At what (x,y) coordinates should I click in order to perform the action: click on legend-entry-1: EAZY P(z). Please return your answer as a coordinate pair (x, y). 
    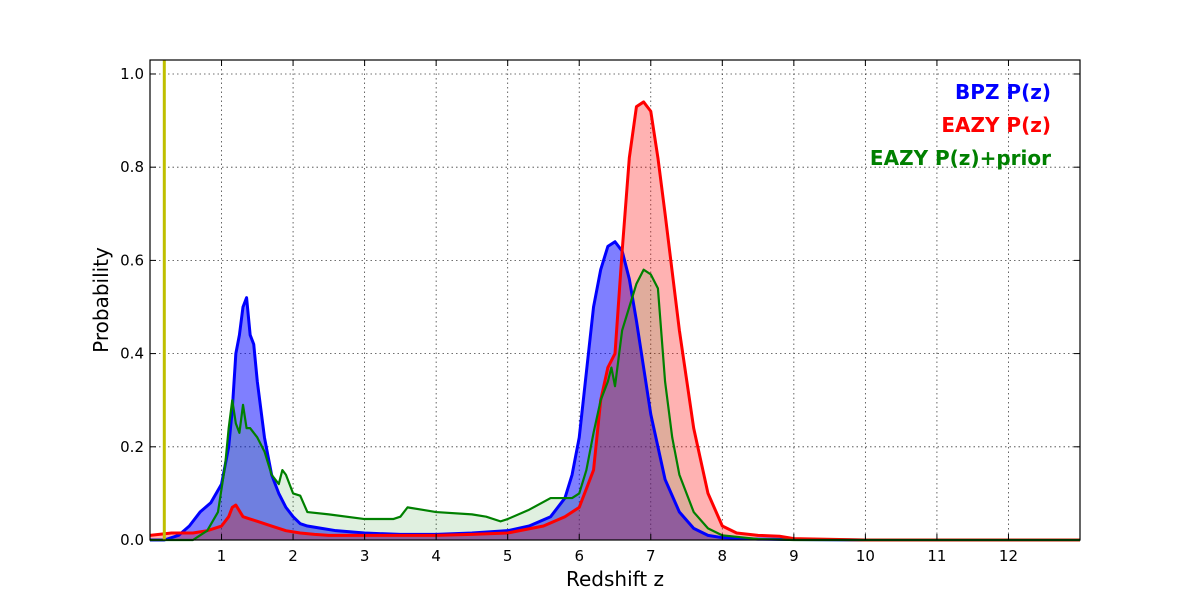
    Looking at the image, I should click on (996, 125).